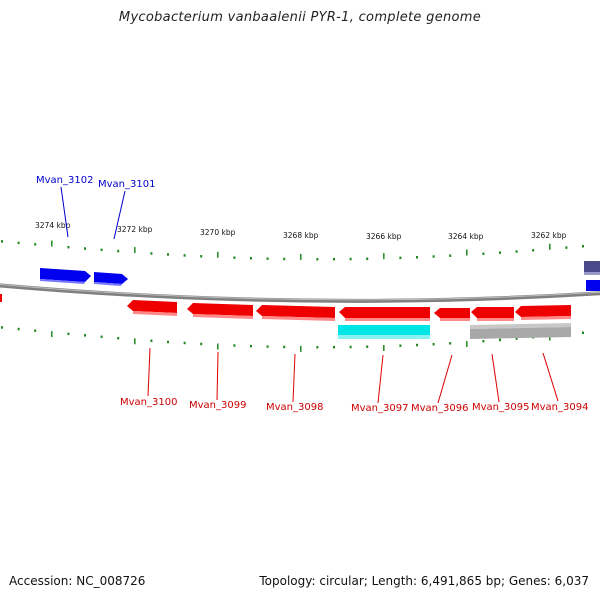  Describe the element at coordinates (148, 402) in the screenshot. I see `label-mvan-3100: Mvan_3100` at that location.